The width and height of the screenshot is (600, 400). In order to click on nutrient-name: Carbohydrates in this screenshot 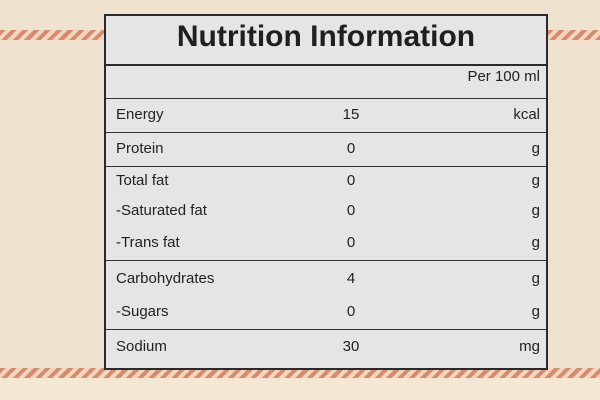, I will do `click(165, 278)`.